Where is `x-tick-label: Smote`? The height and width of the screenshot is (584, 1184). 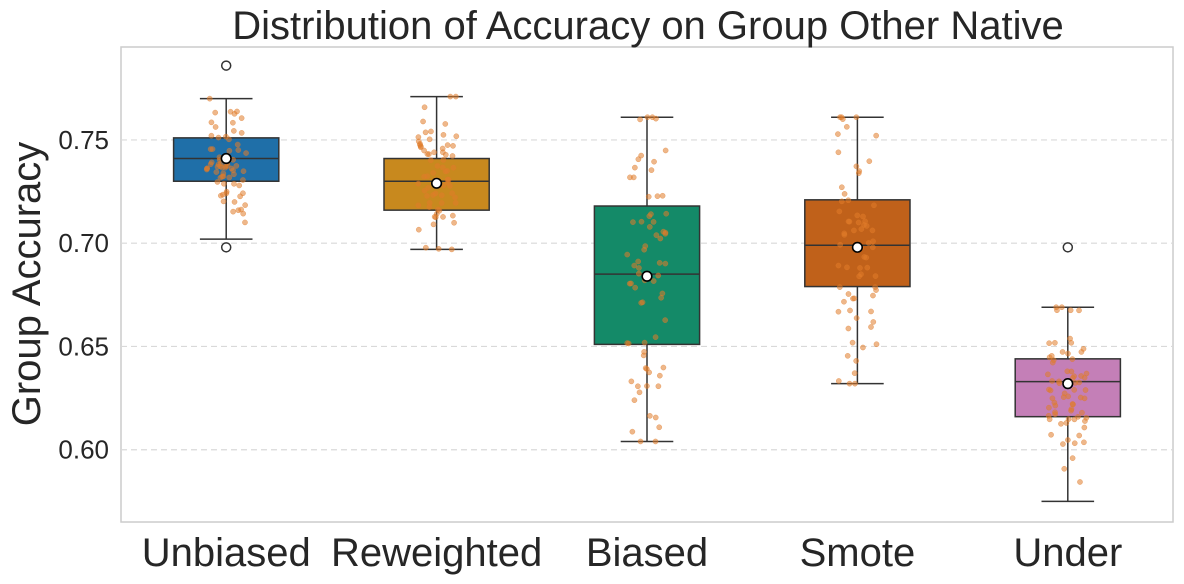 x-tick-label: Smote is located at coordinates (858, 553).